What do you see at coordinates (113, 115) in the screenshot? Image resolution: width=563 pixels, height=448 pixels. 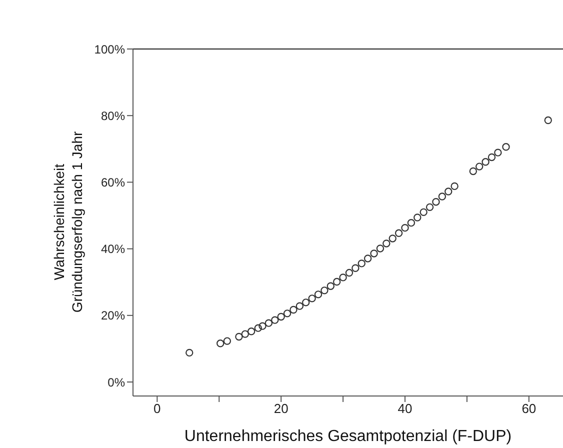 I see `y-tick-label: 80%` at bounding box center [113, 115].